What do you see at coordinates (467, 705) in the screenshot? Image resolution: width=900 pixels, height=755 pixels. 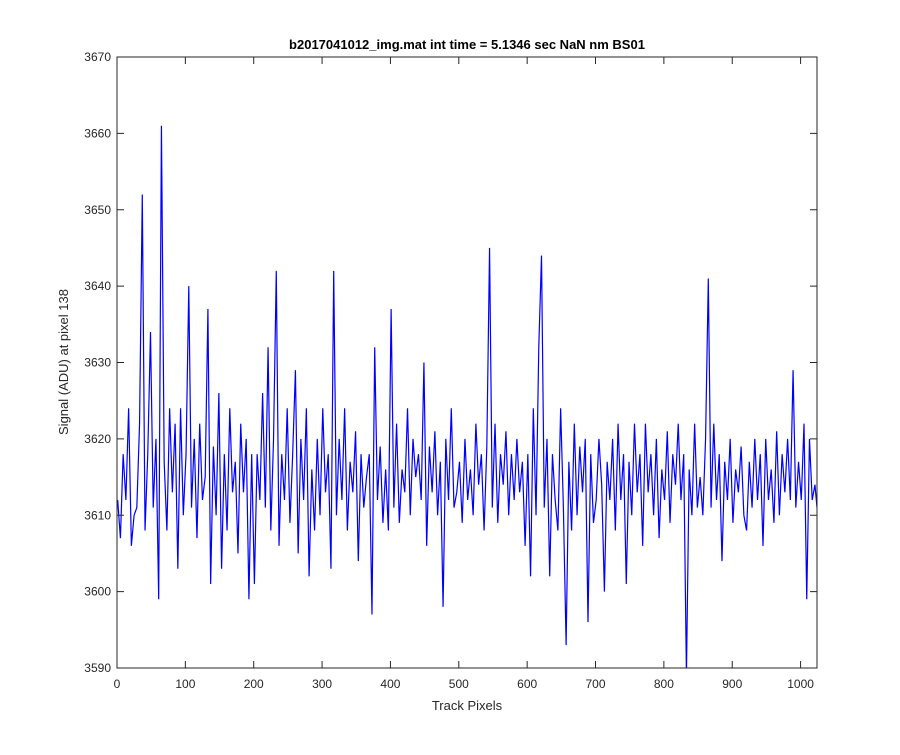 I see `x-axis-title: Track Pixels` at bounding box center [467, 705].